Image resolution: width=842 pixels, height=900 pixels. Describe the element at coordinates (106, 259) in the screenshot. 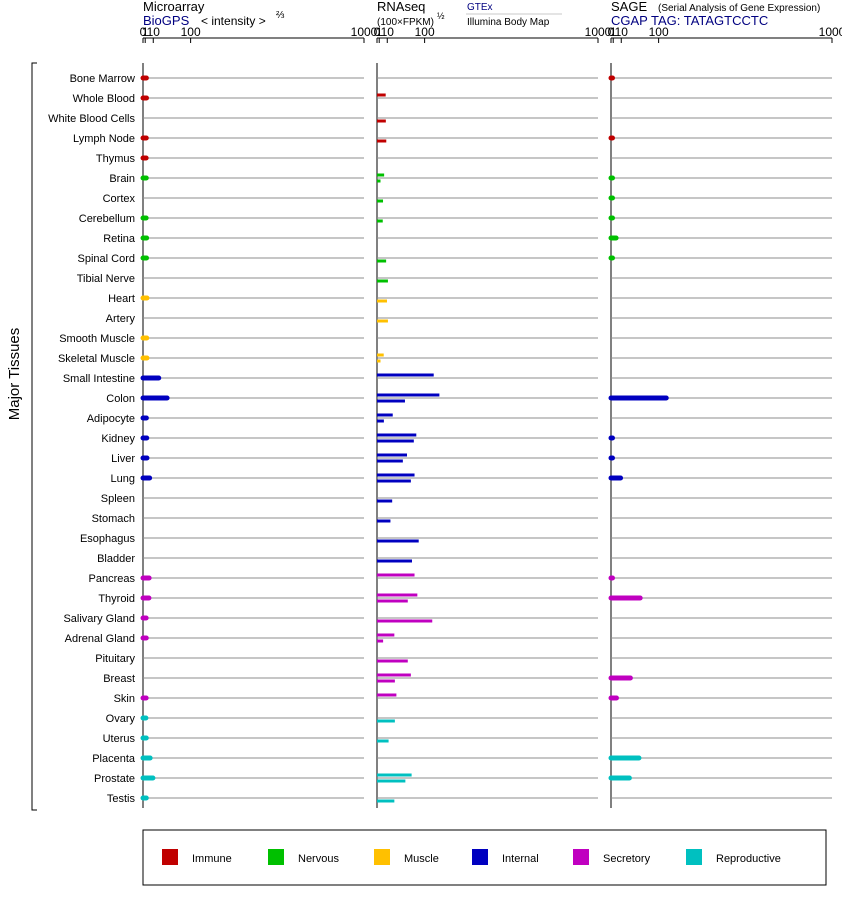

I see `tissue-label-spinal-cord: Spinal Cord` at that location.